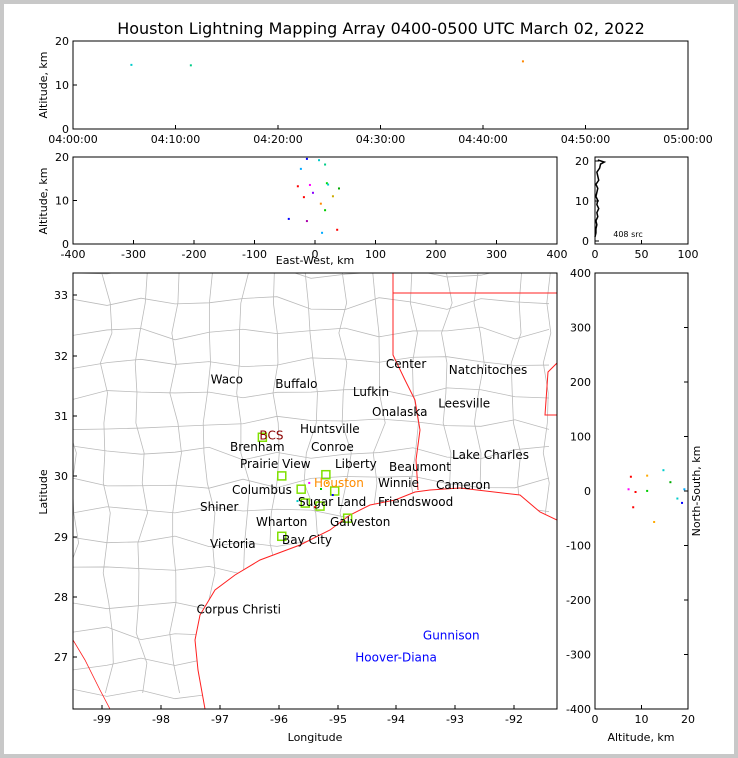 This screenshot has height=758, width=738. What do you see at coordinates (595, 254) in the screenshot?
I see `hist-x-axis-tick-label: 0` at bounding box center [595, 254].